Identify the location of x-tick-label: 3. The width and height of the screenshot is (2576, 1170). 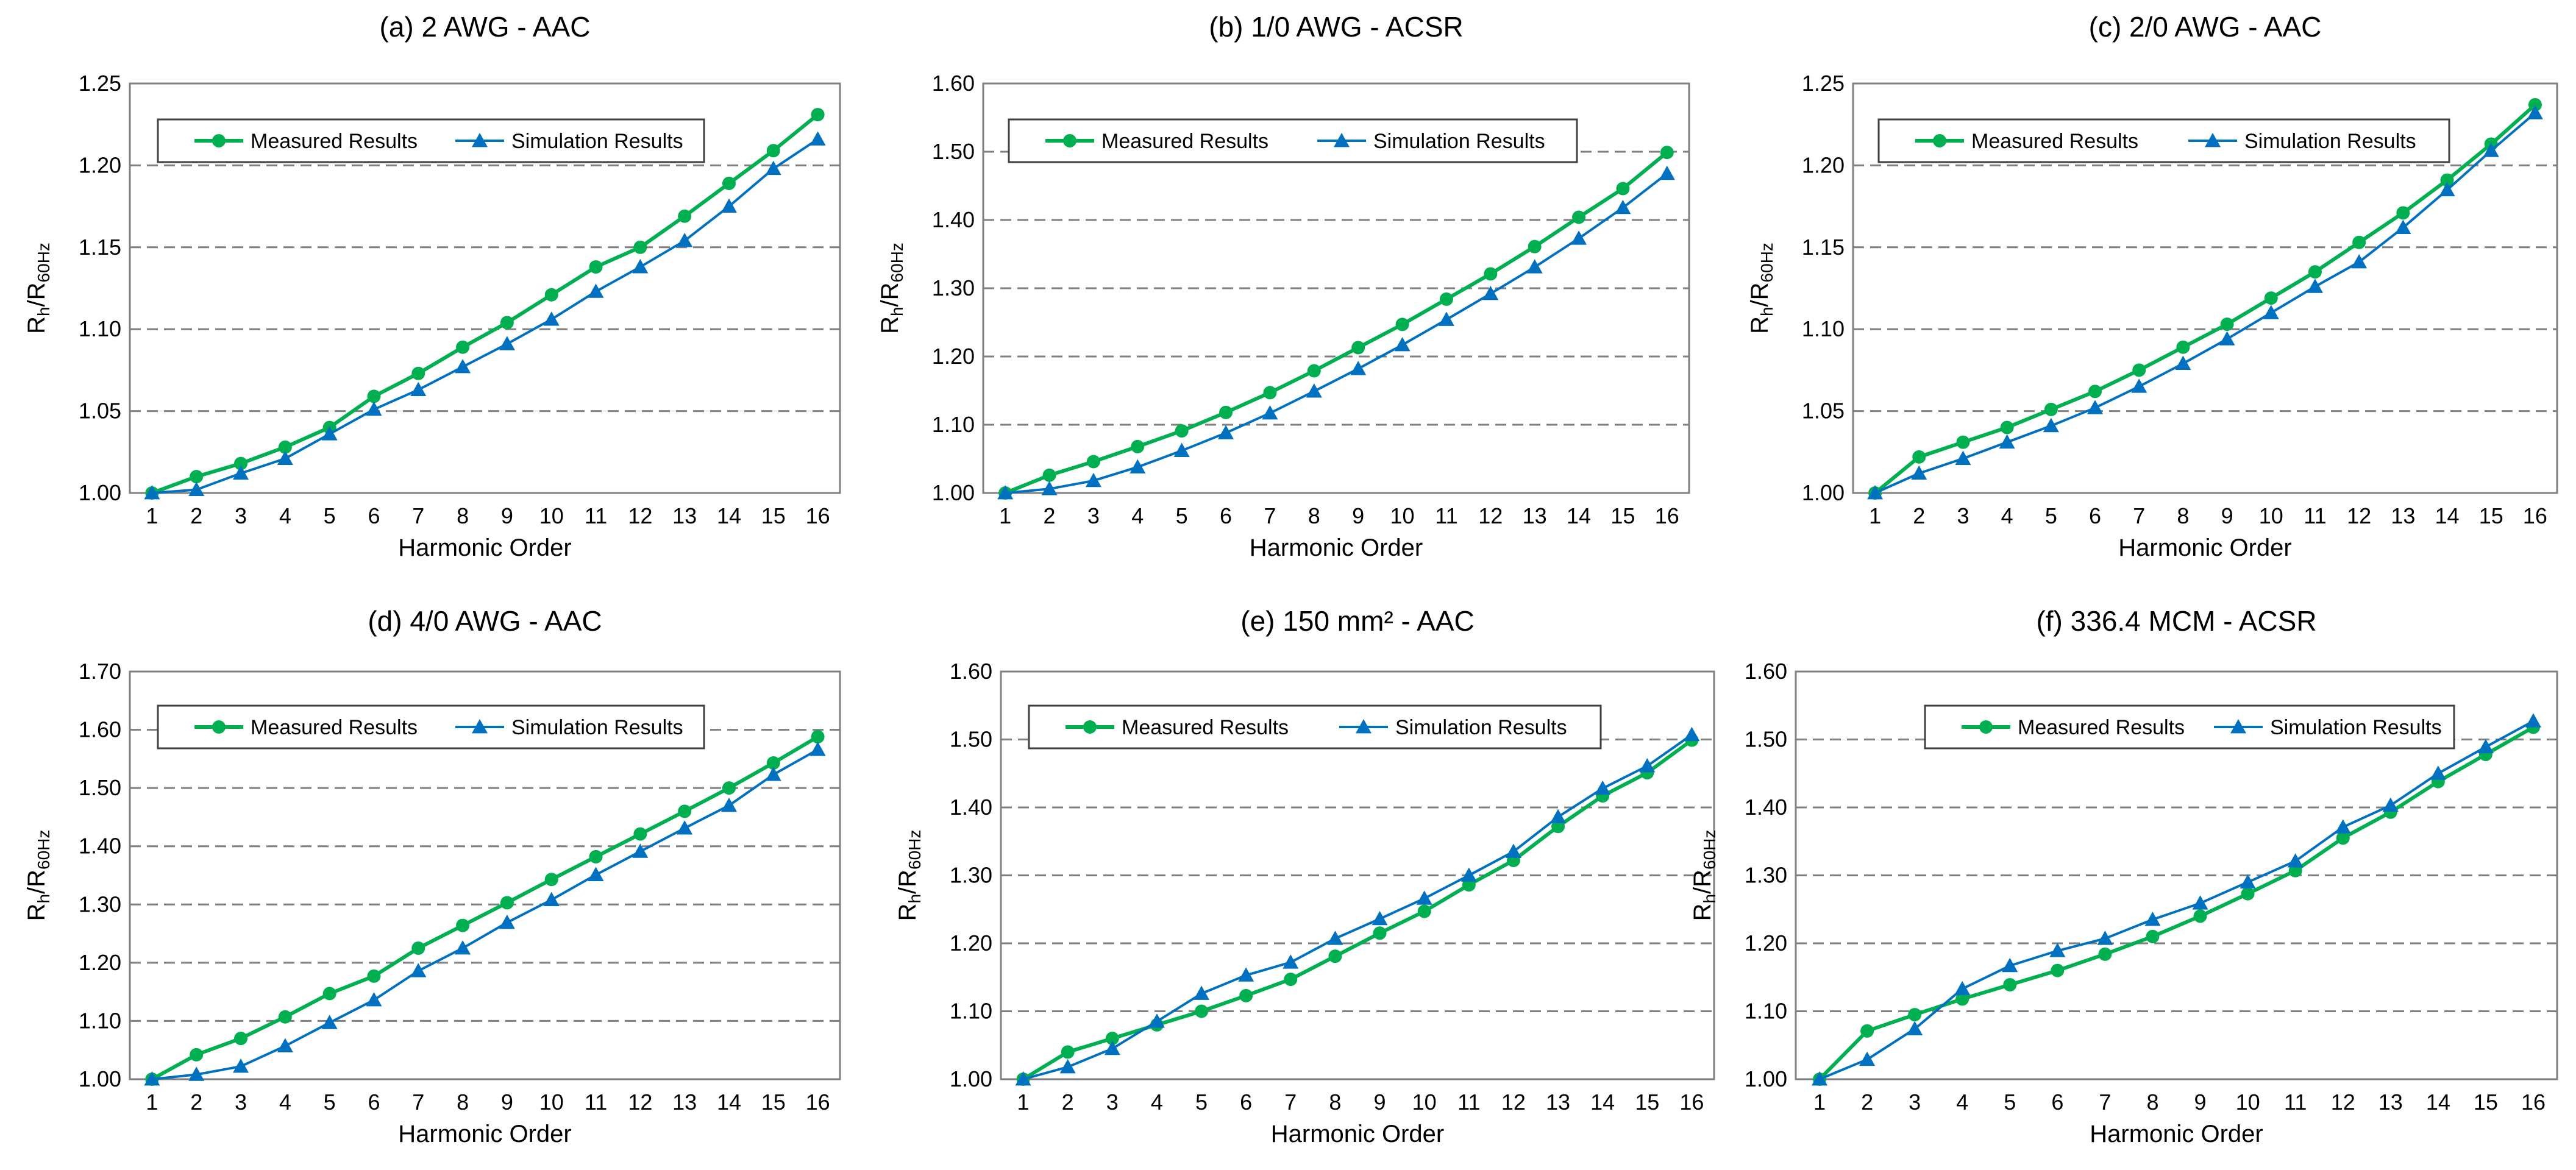
(241, 1102).